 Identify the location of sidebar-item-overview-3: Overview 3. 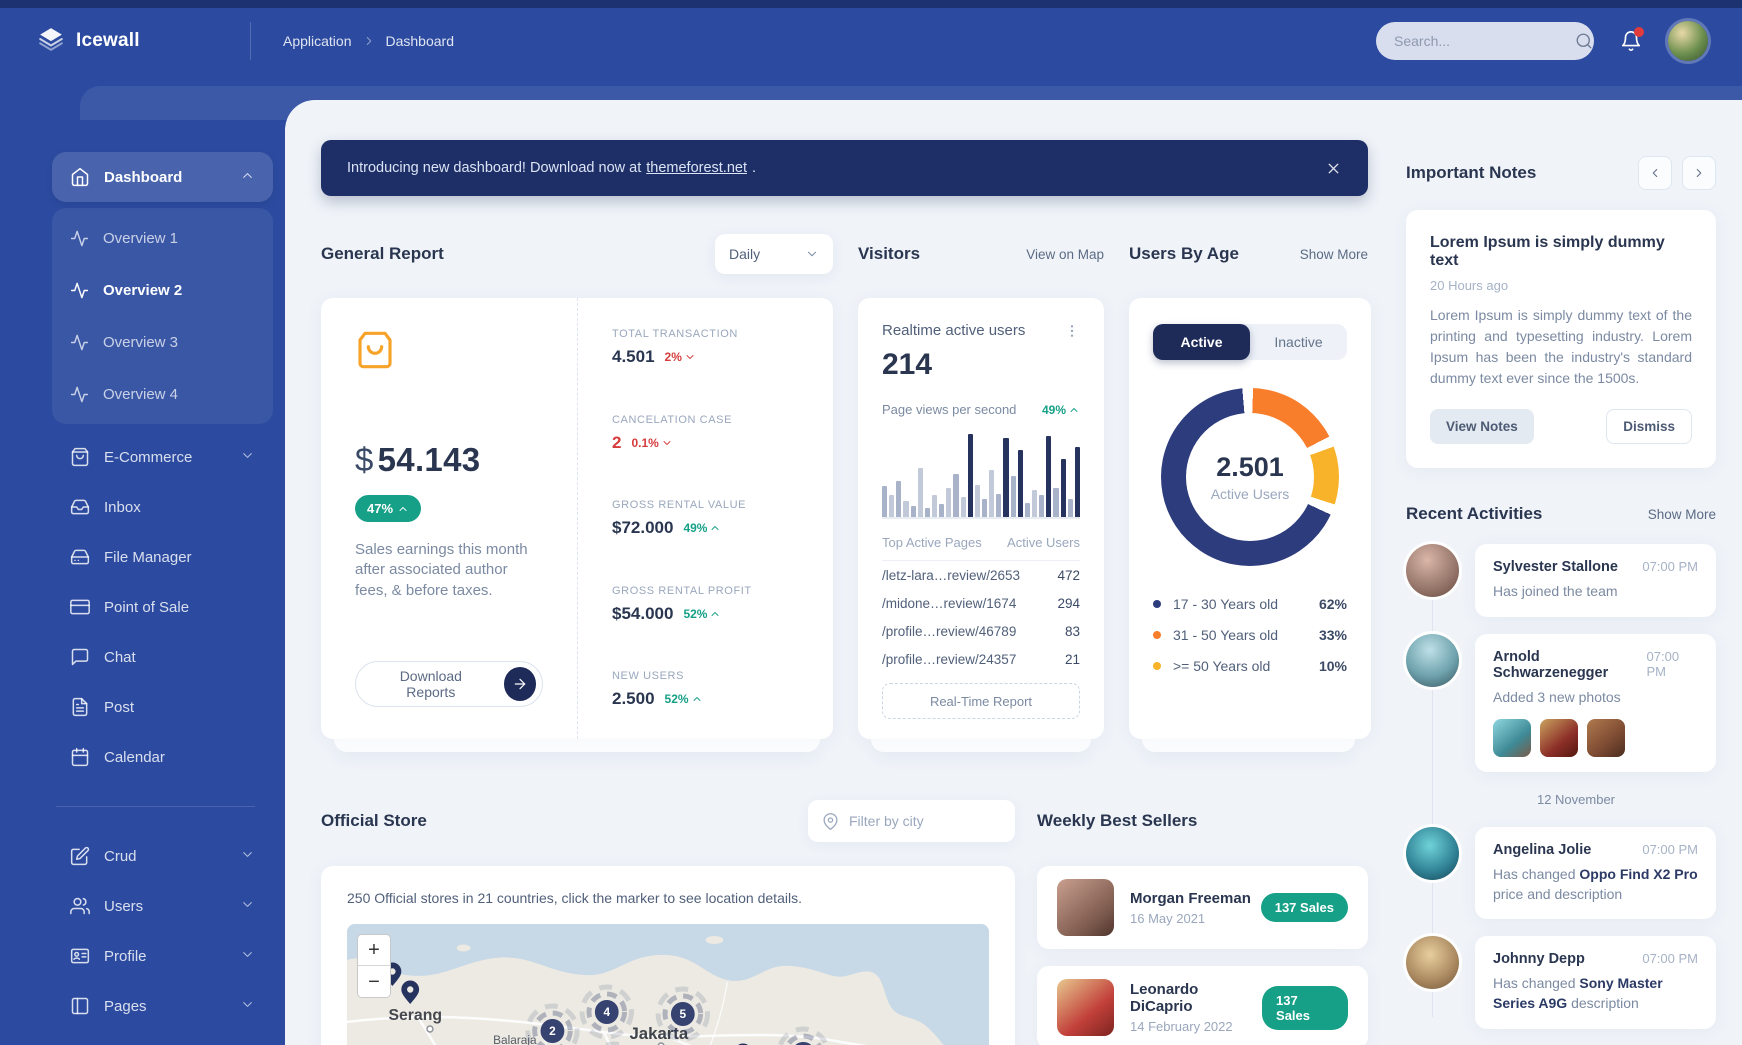
(162, 342).